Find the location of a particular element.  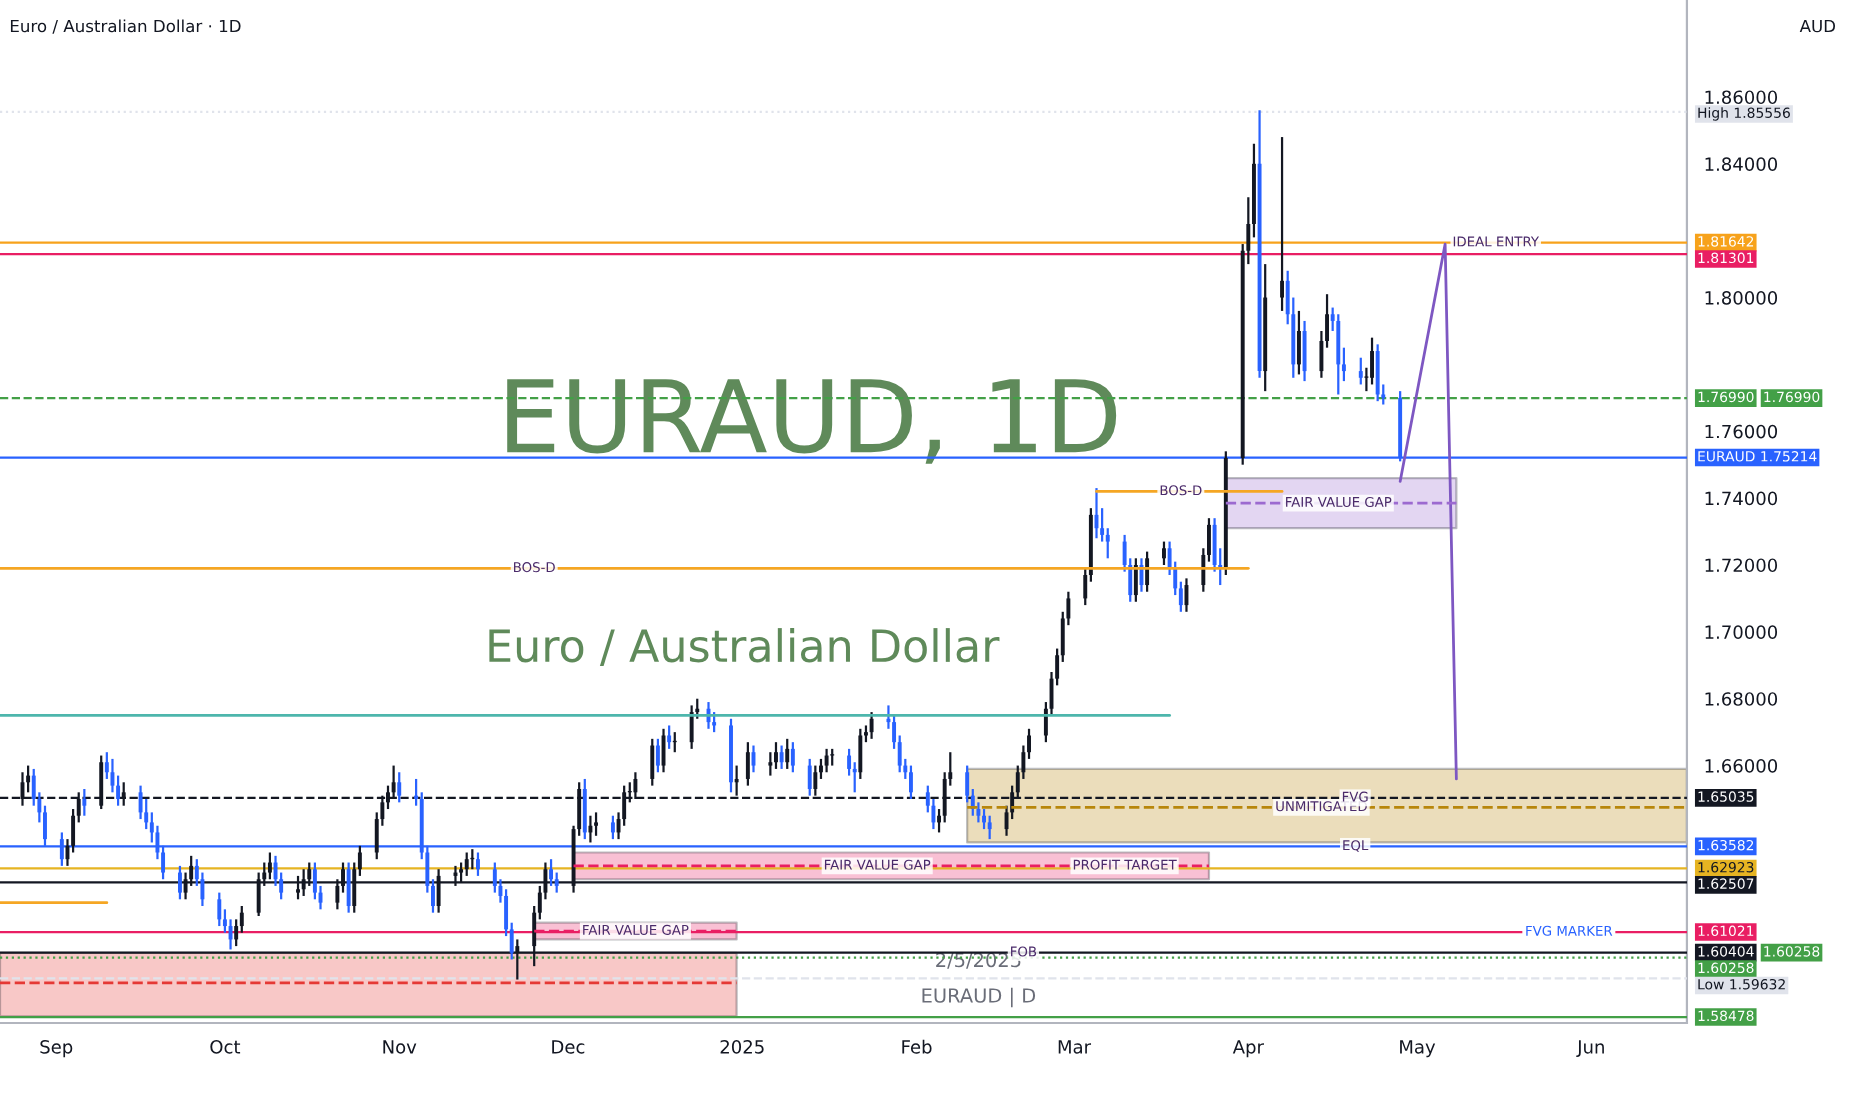

x-tick-label: Feb is located at coordinates (917, 1046).